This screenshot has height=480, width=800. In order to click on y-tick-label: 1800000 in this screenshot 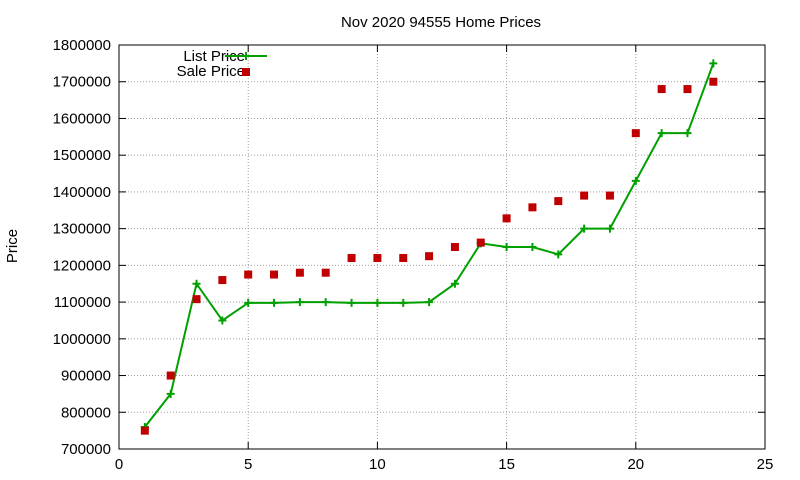, I will do `click(82, 45)`.